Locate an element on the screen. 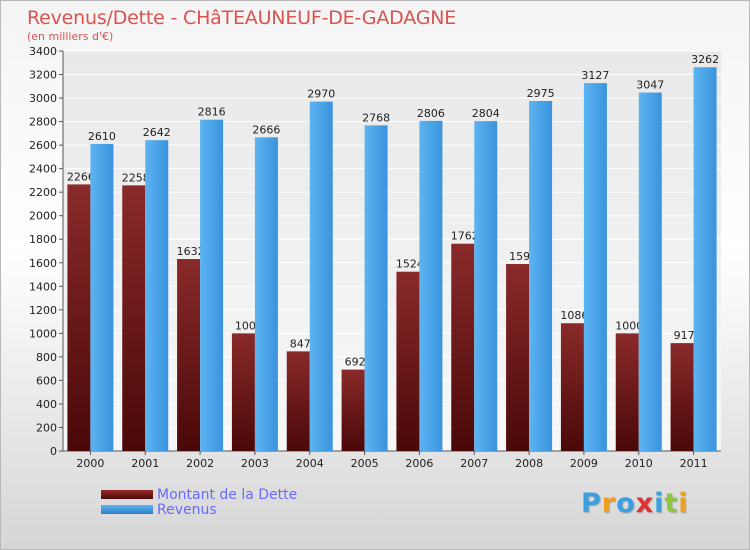 The height and width of the screenshot is (550, 750). data-label-revenue: 2816 is located at coordinates (212, 112).